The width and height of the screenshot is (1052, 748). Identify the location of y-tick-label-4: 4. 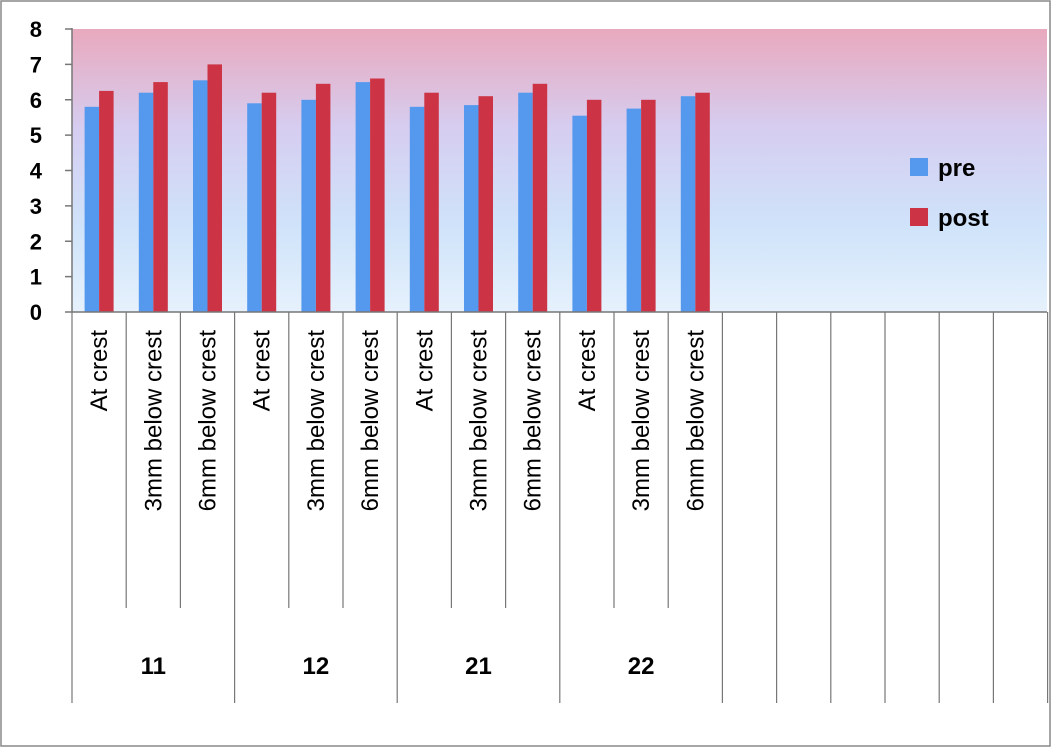
(36, 171).